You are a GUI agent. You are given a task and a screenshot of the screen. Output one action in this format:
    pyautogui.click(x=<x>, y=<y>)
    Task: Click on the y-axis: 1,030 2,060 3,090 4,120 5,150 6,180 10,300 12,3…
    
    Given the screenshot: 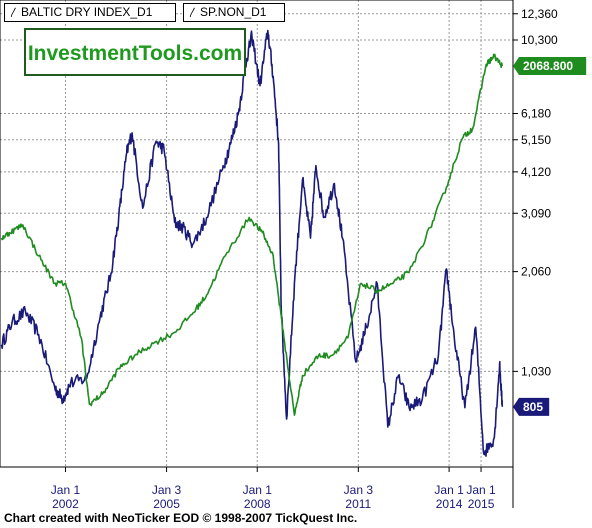 What is the action you would take?
    pyautogui.click(x=535, y=192)
    